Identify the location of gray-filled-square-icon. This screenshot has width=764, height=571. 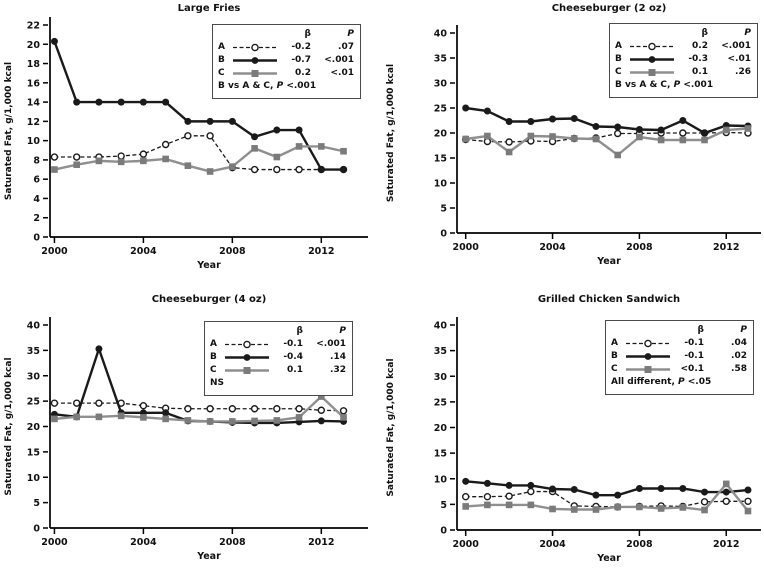
(648, 369).